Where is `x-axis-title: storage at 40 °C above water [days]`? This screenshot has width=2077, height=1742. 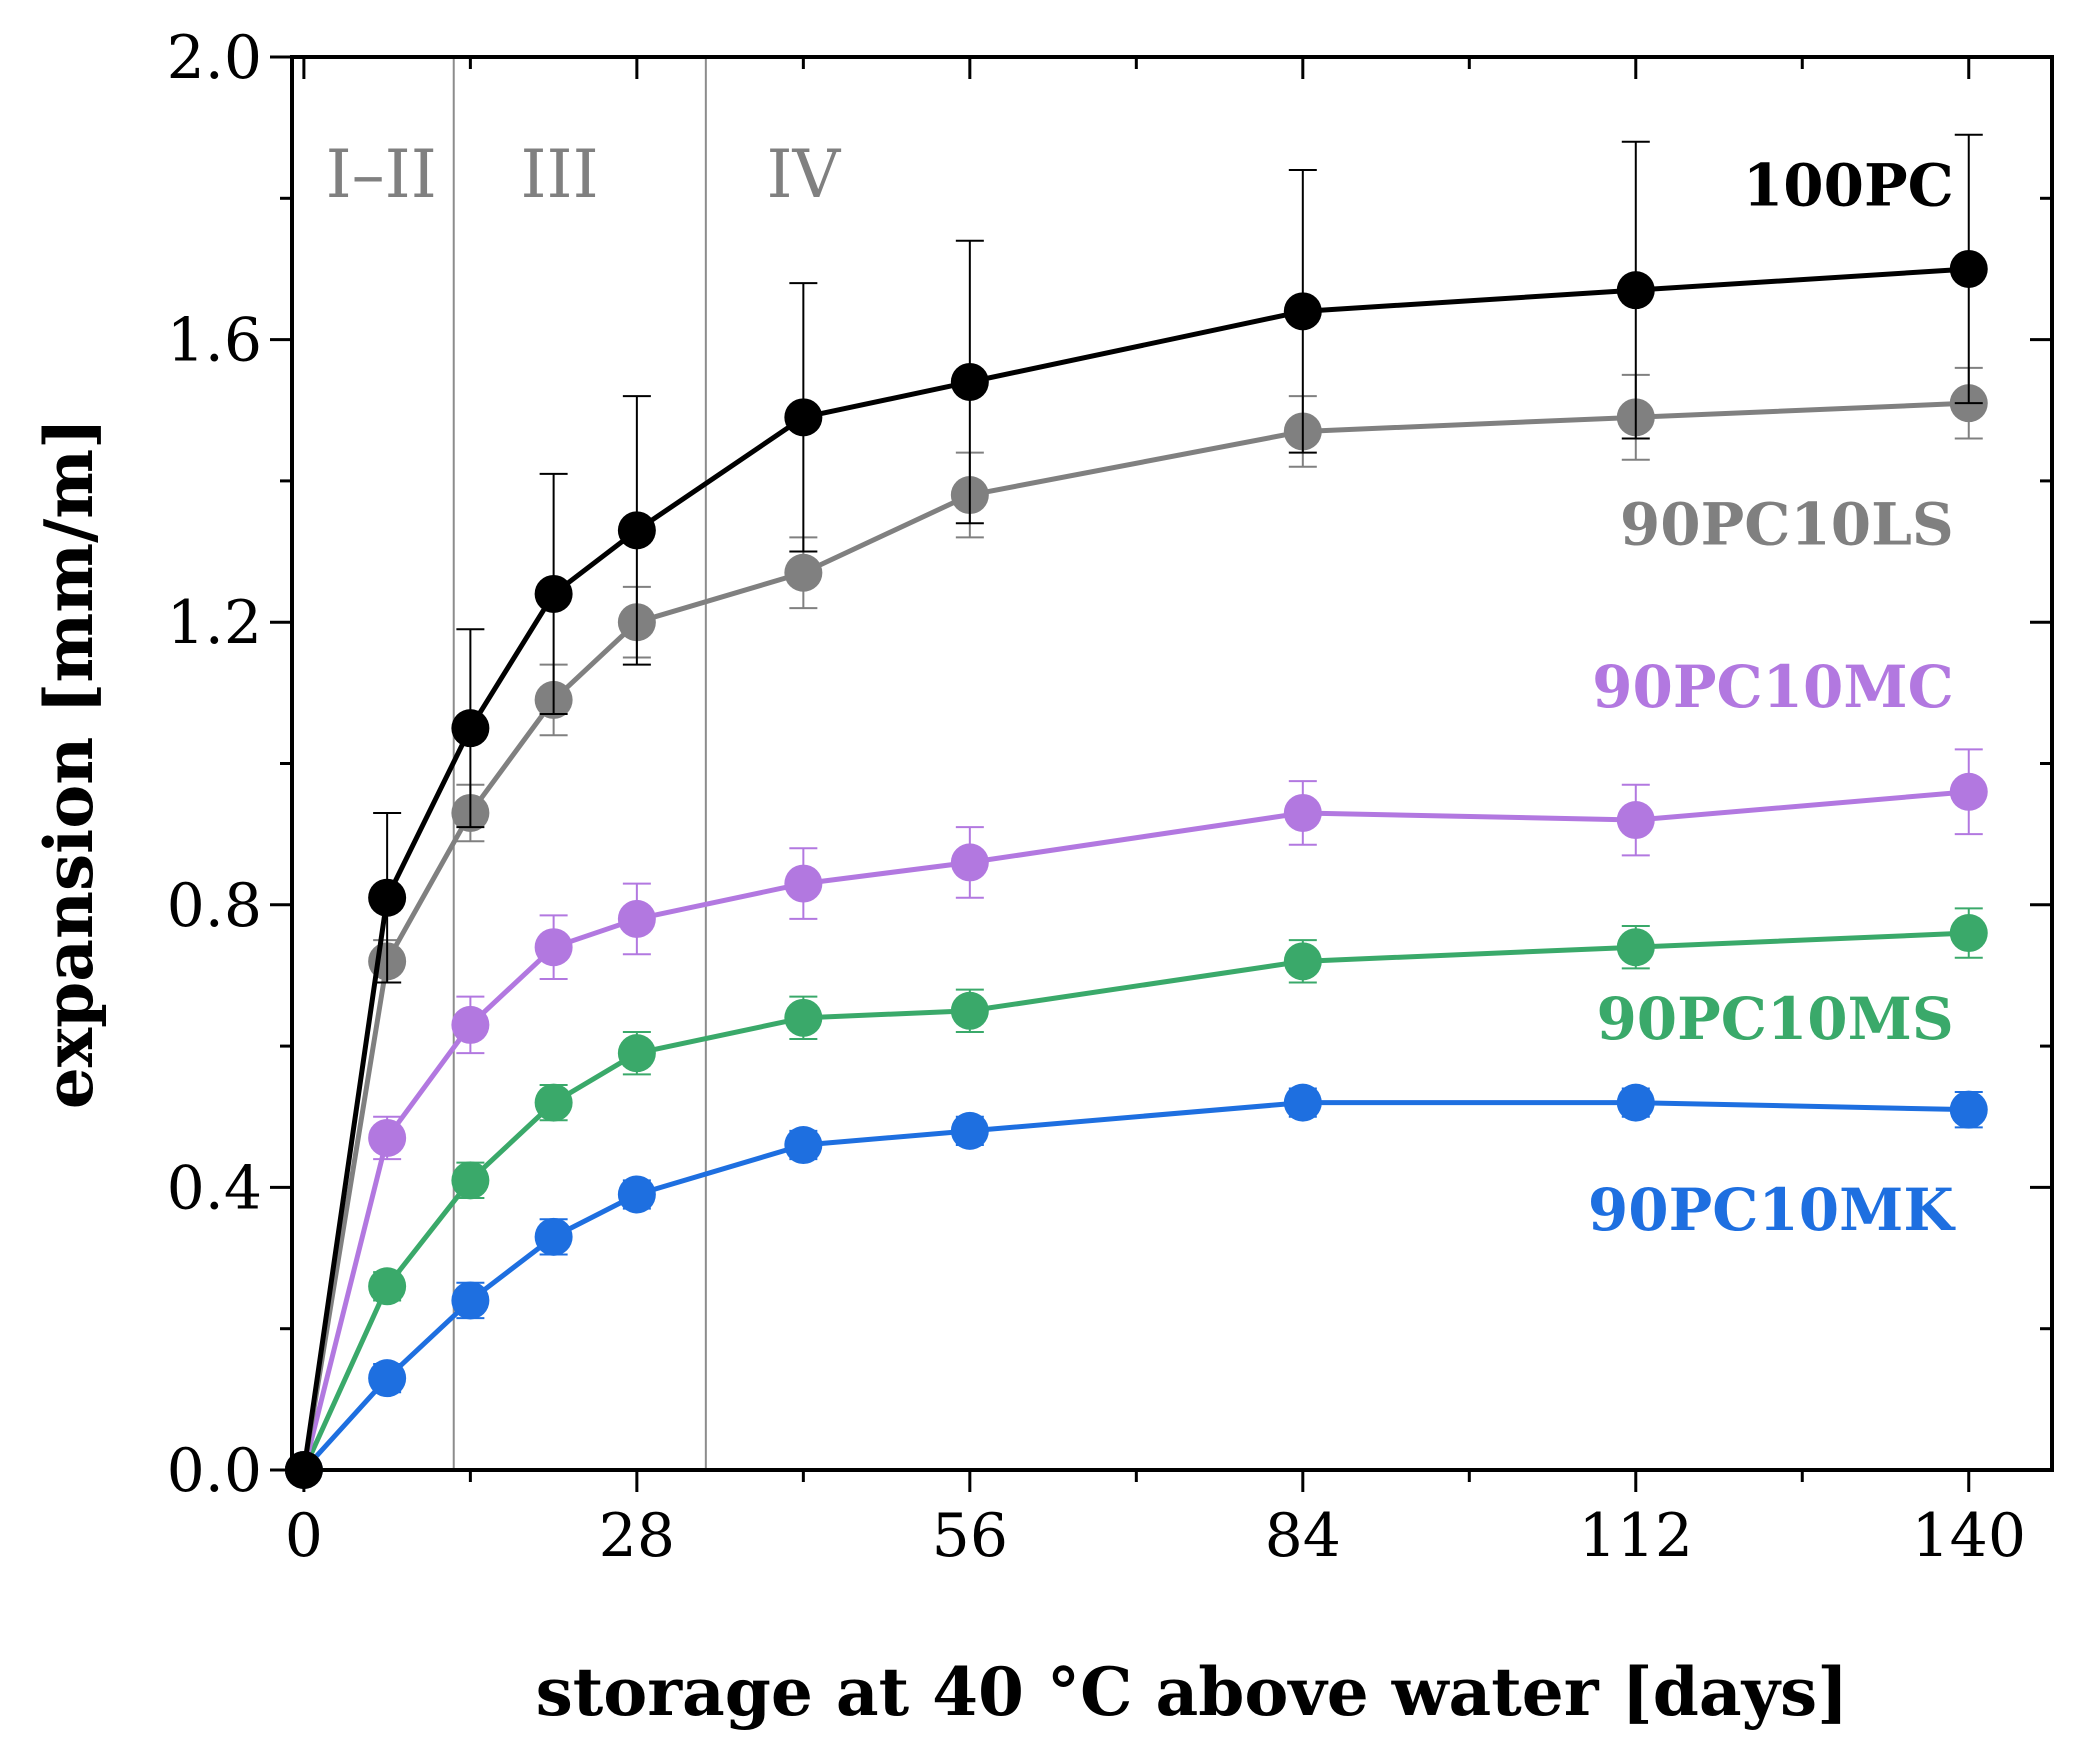 x-axis-title: storage at 40 °C above water [days] is located at coordinates (1192, 1692).